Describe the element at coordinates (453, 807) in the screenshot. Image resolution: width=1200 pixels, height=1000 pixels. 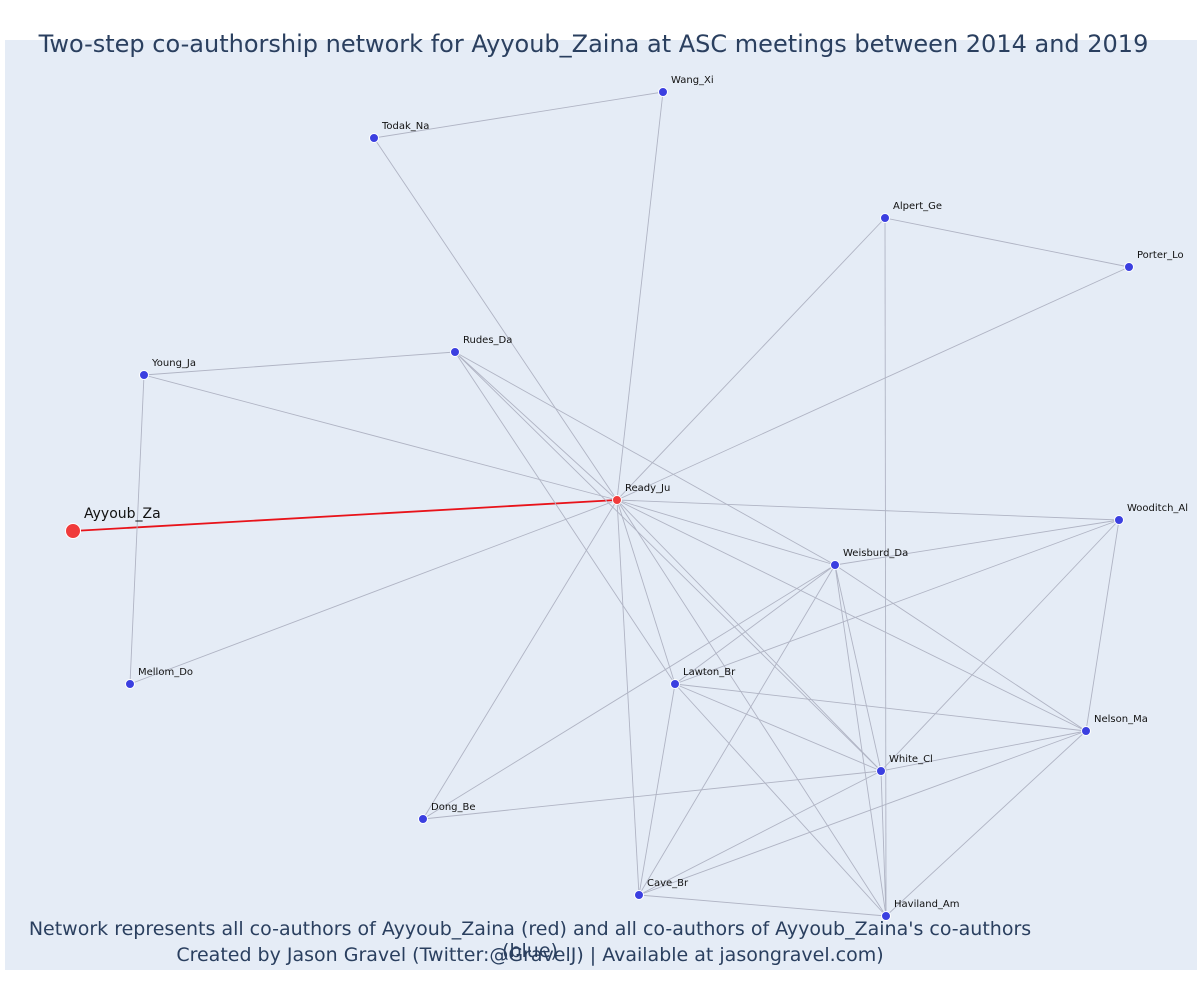
I see `node-label: Dong_Be` at that location.